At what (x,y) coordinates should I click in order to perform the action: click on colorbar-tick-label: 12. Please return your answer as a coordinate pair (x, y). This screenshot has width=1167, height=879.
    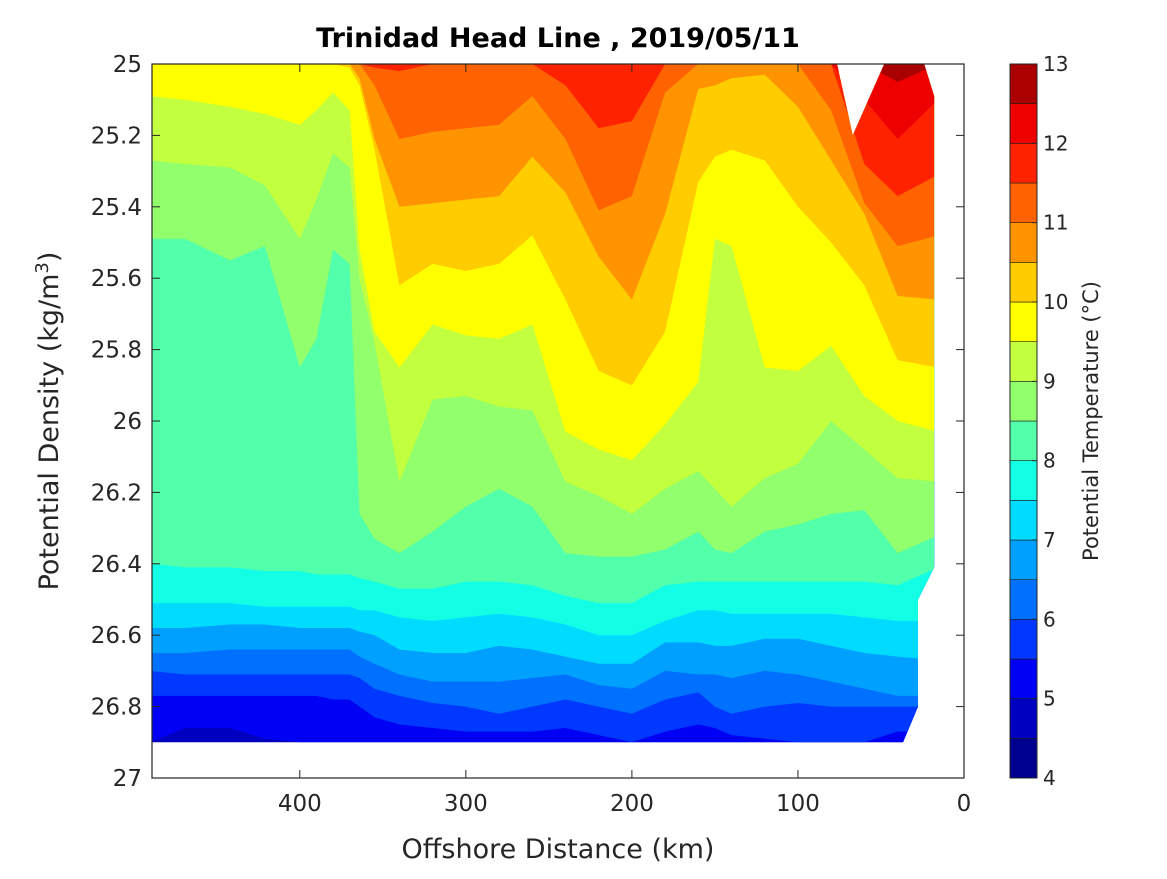
    Looking at the image, I should click on (1055, 143).